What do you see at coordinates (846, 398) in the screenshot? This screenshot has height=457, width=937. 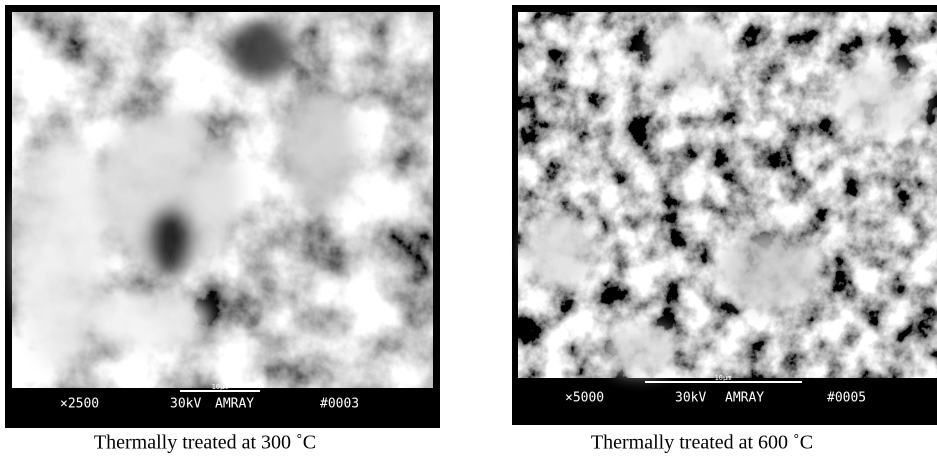 I see `image-id: #0005` at bounding box center [846, 398].